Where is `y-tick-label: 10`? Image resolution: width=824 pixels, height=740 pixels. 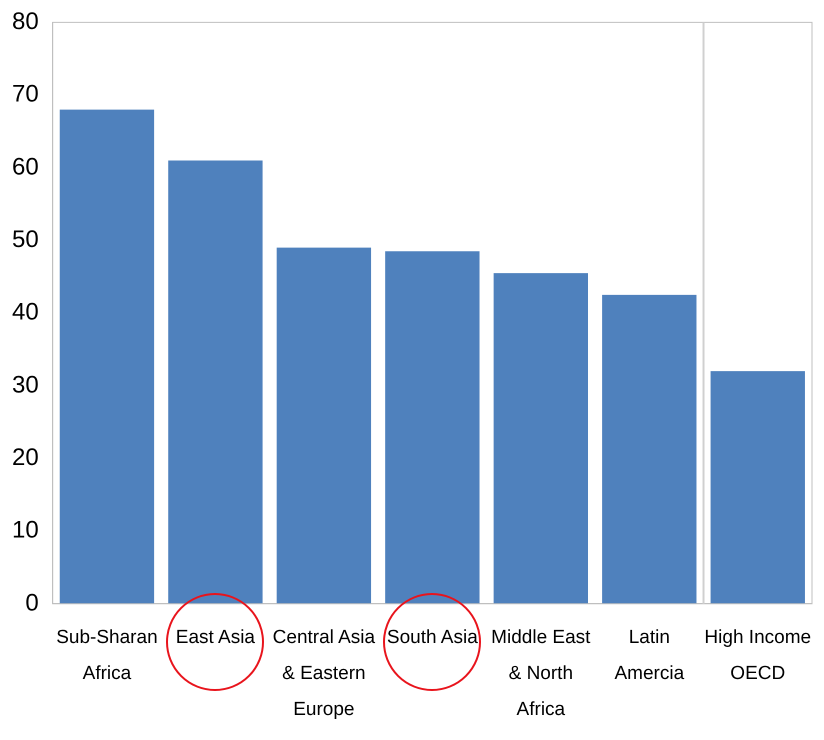
y-tick-label: 10 is located at coordinates (25, 530).